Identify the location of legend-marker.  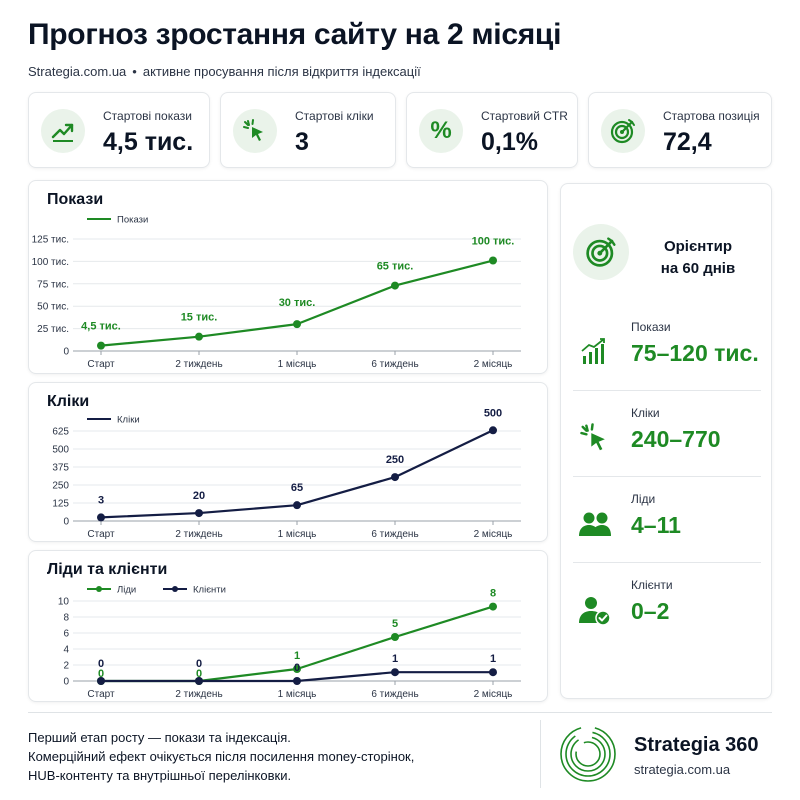
(99, 589).